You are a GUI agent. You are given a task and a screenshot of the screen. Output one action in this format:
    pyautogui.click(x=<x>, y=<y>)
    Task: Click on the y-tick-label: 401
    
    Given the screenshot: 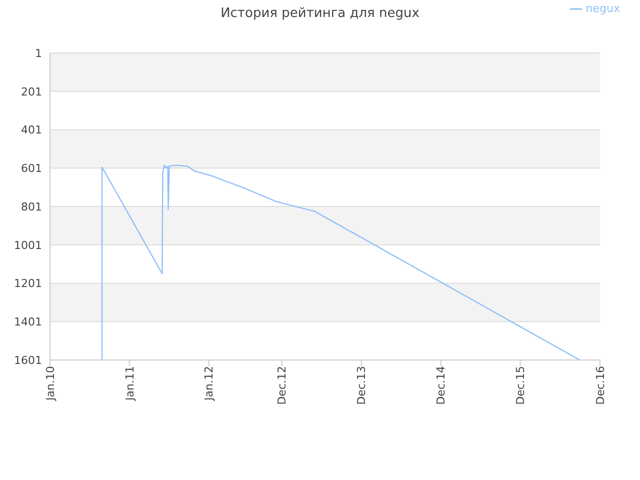 What is the action you would take?
    pyautogui.click(x=31, y=130)
    